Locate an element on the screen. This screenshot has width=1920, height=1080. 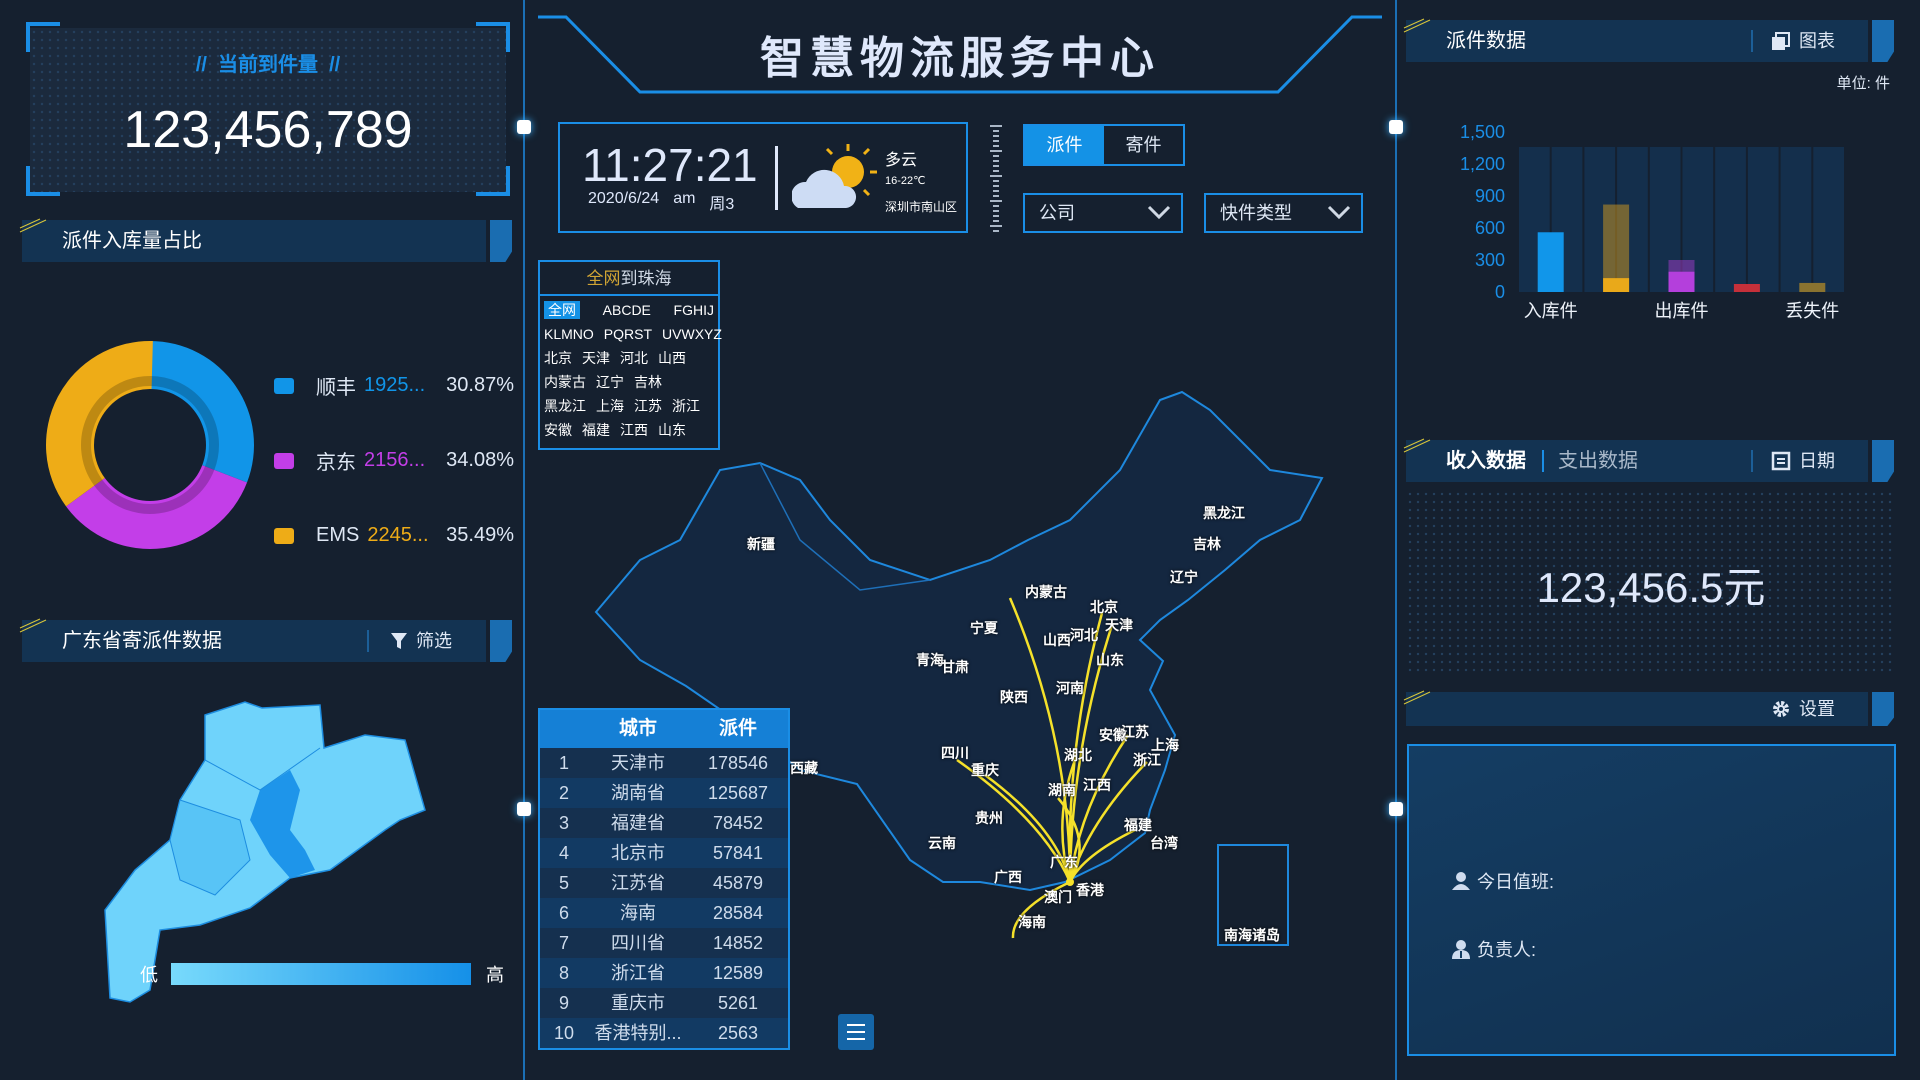
settings-button: 设置 is located at coordinates (1803, 709).